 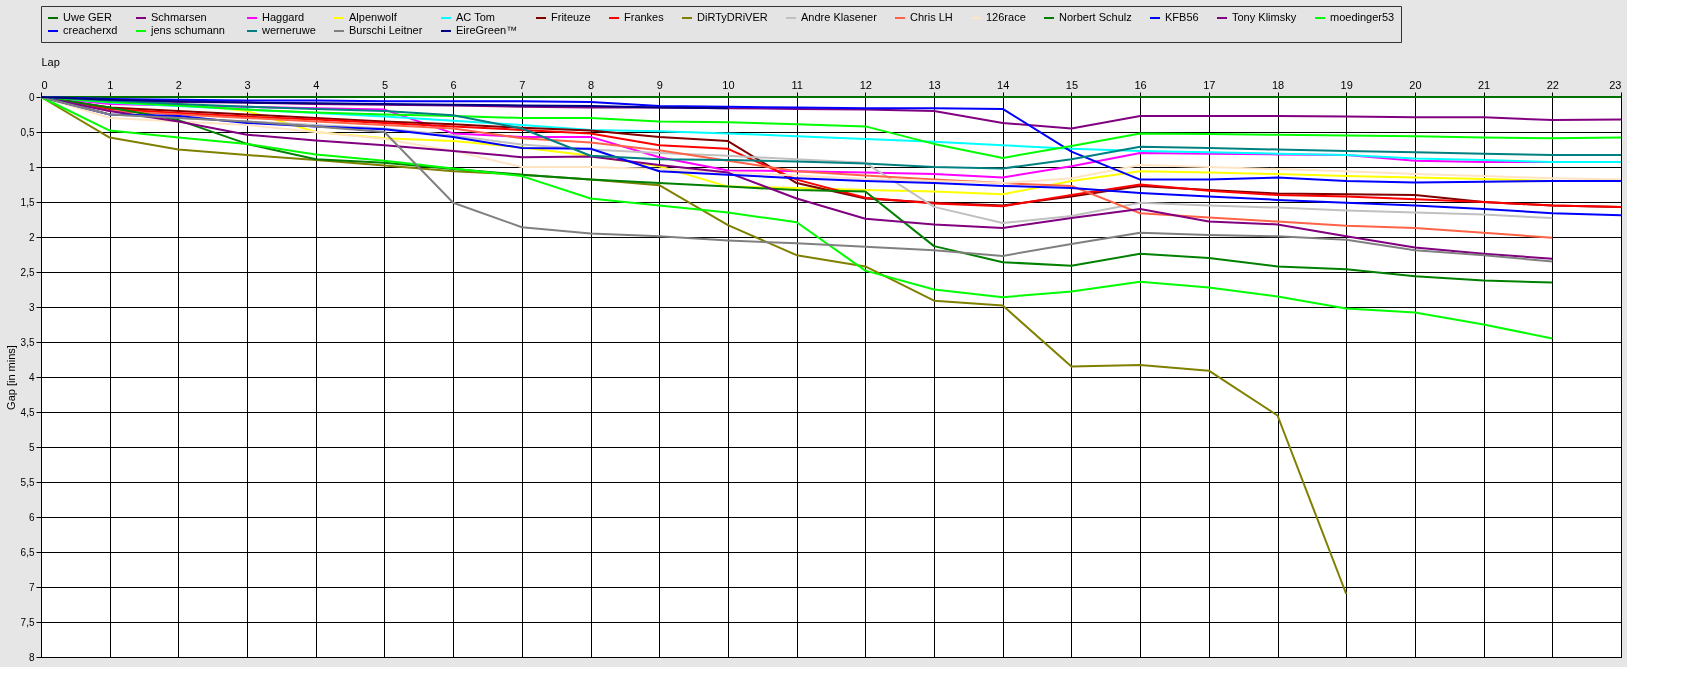 What do you see at coordinates (31, 447) in the screenshot?
I see `y-tick-label: 5` at bounding box center [31, 447].